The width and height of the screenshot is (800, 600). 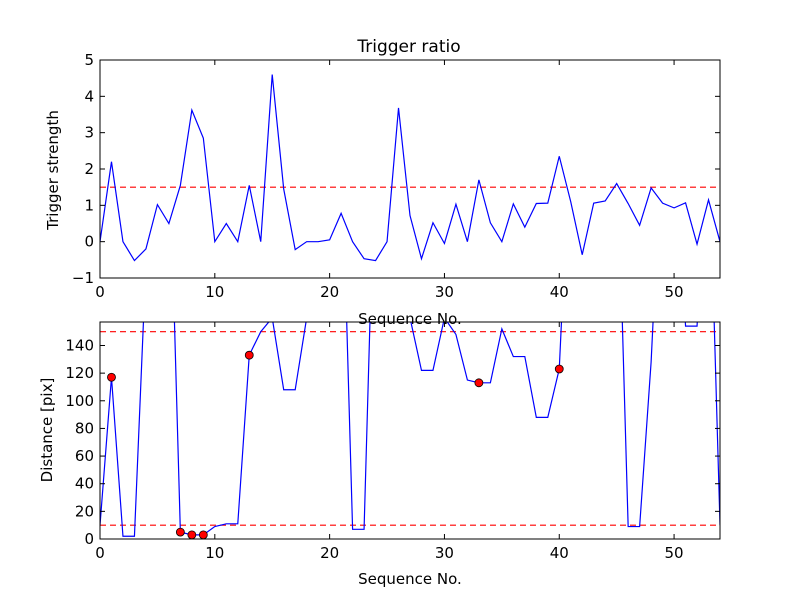 I want to click on bottom-x-tick-label: 0, so click(x=100, y=553).